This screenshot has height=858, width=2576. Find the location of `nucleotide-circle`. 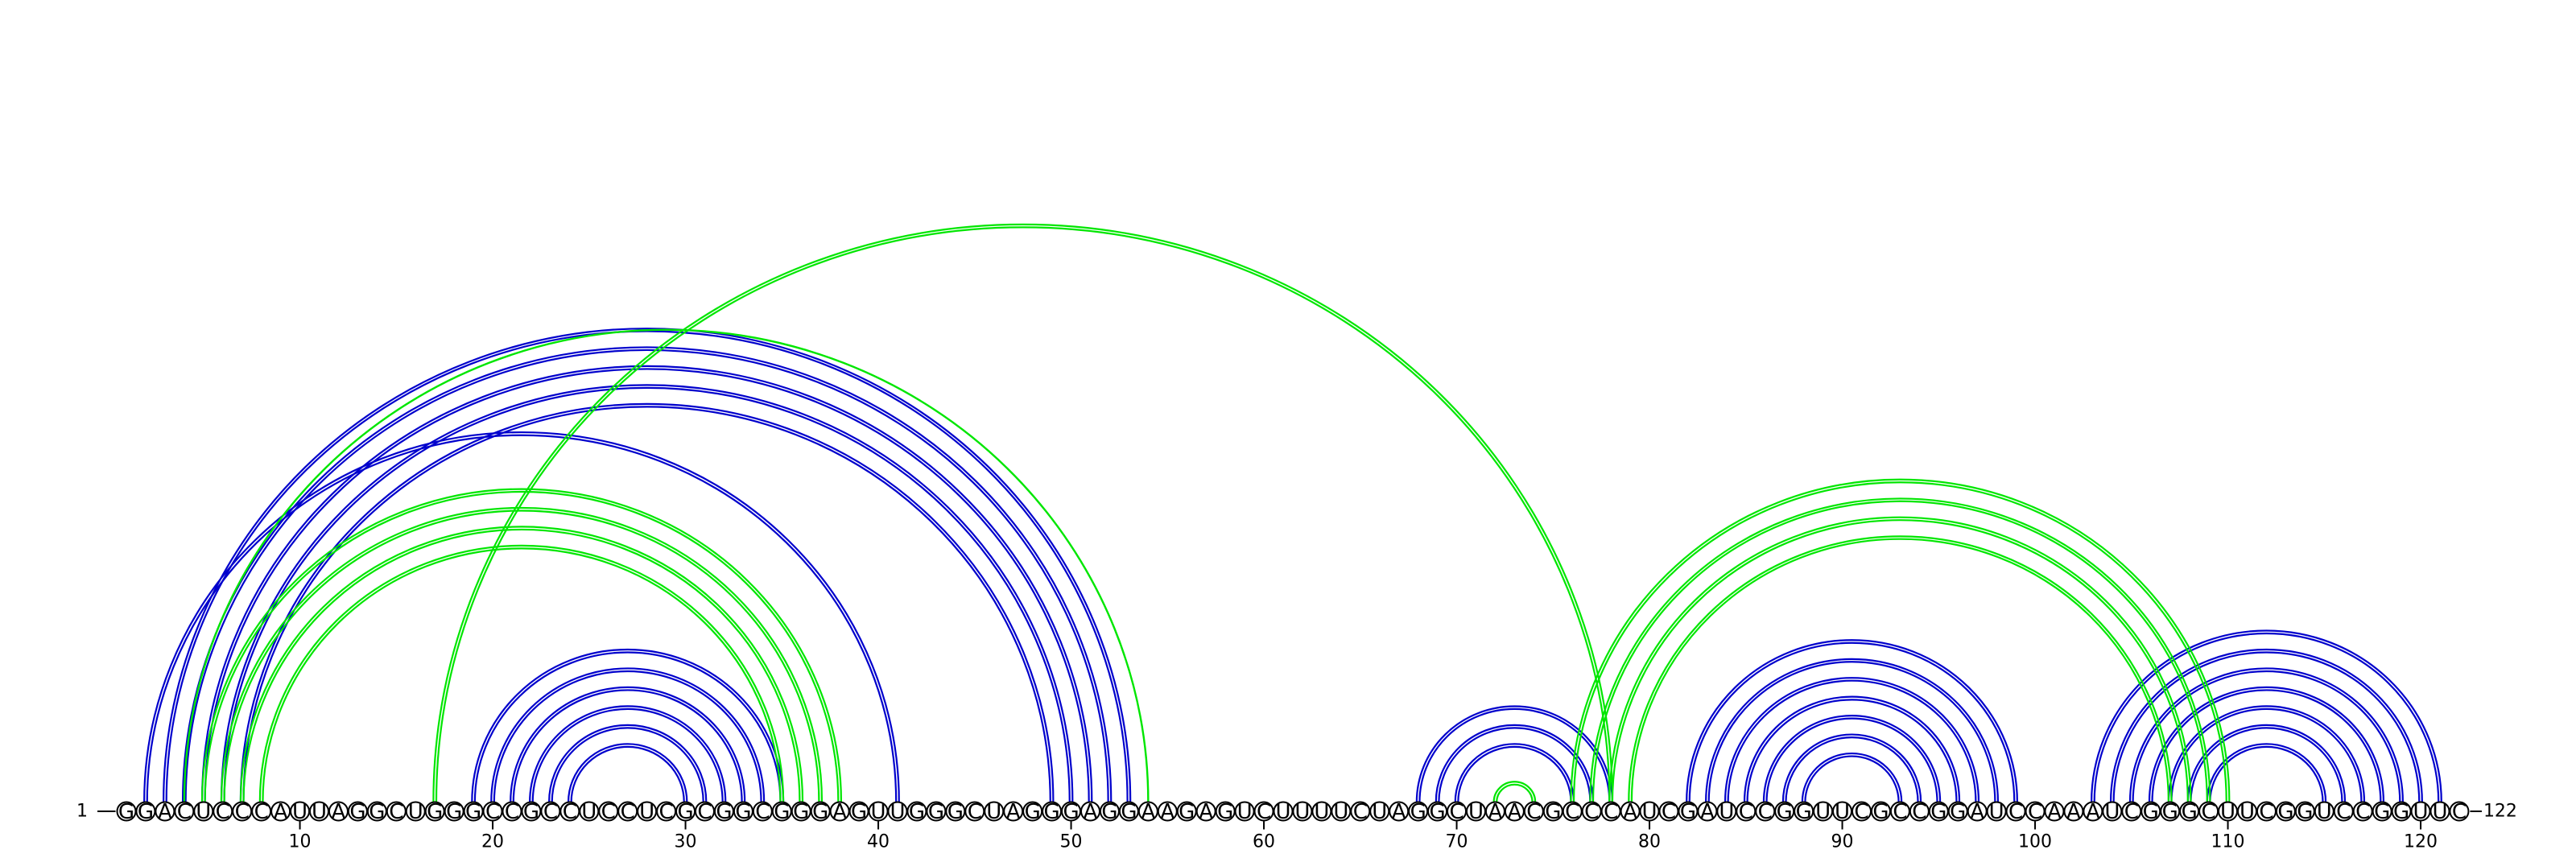

nucleotide-circle is located at coordinates (2459, 812).